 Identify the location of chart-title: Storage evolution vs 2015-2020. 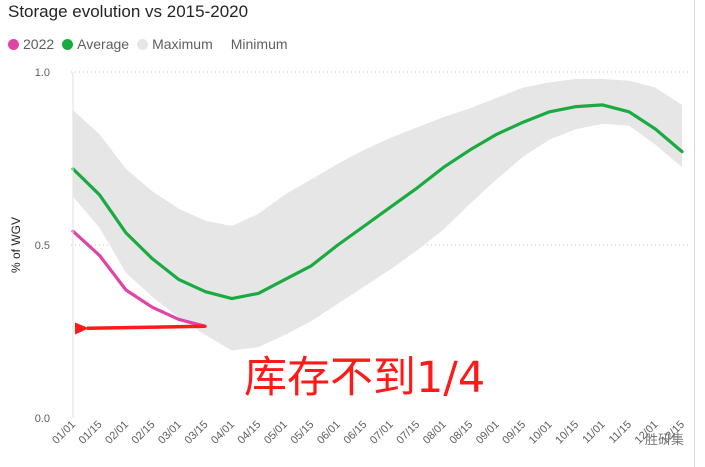
(128, 11).